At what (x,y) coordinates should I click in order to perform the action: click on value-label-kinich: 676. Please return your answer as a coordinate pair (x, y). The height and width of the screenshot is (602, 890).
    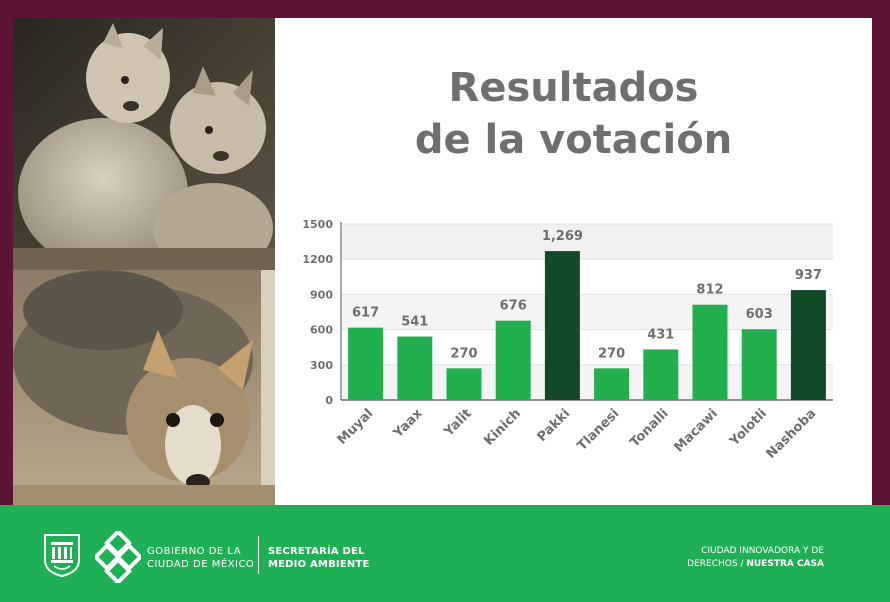
    Looking at the image, I should click on (513, 306).